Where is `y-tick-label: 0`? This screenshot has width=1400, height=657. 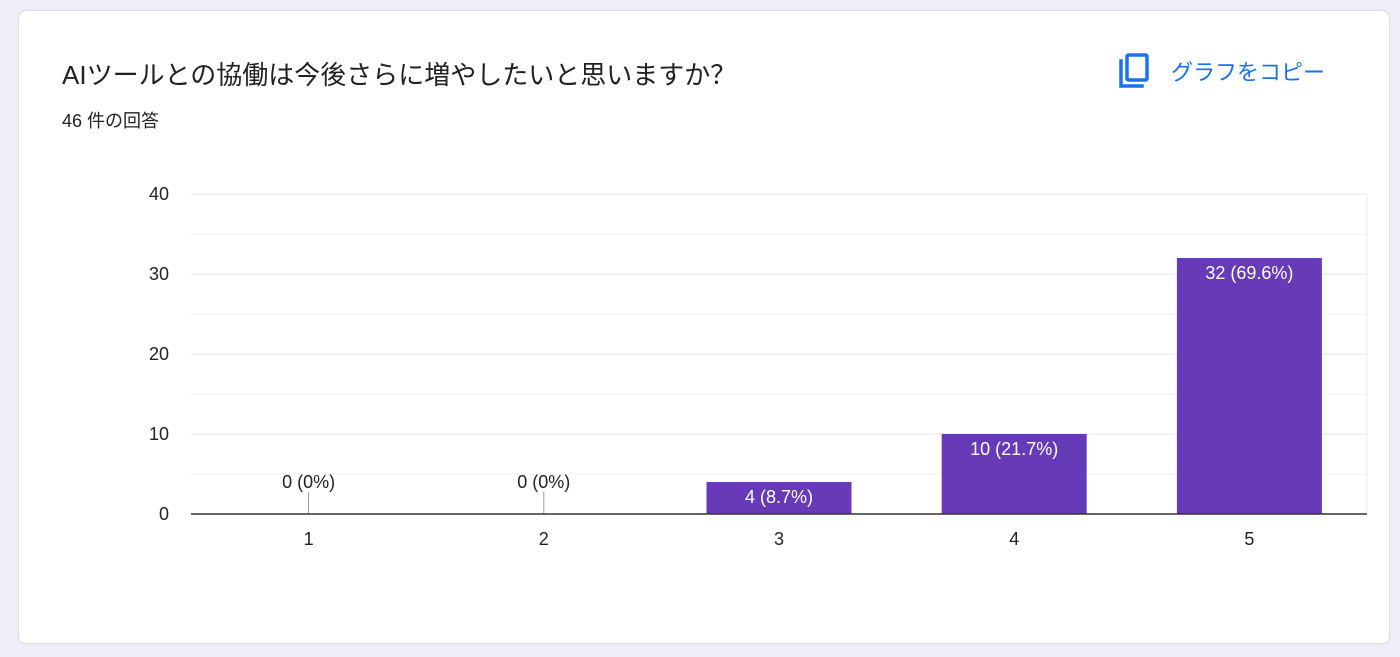 y-tick-label: 0 is located at coordinates (164, 514).